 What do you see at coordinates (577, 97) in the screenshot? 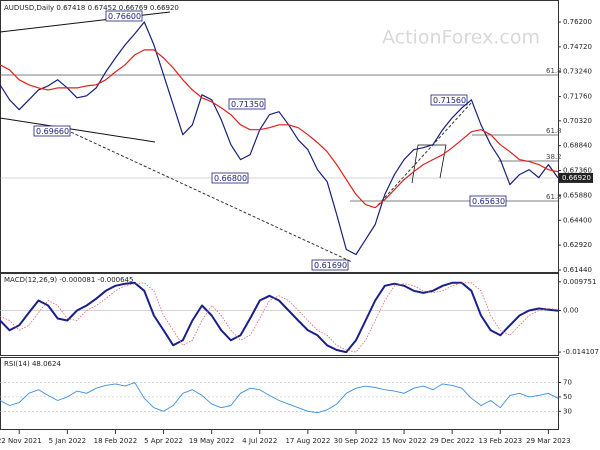
I see `y-tick-label: 0.71760` at bounding box center [577, 97].